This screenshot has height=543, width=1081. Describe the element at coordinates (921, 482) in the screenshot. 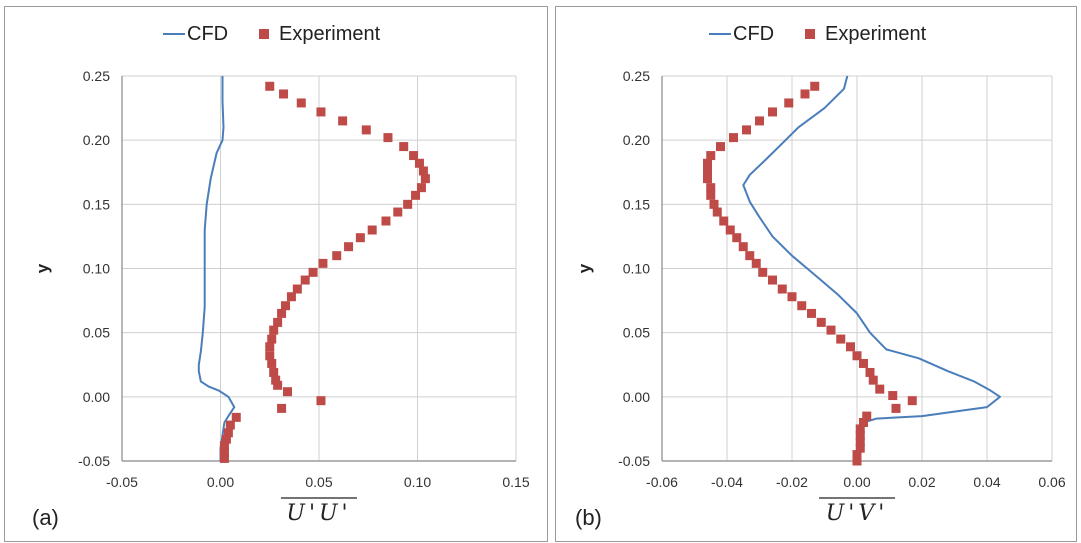

I see `x-tick-label: 0.02` at that location.